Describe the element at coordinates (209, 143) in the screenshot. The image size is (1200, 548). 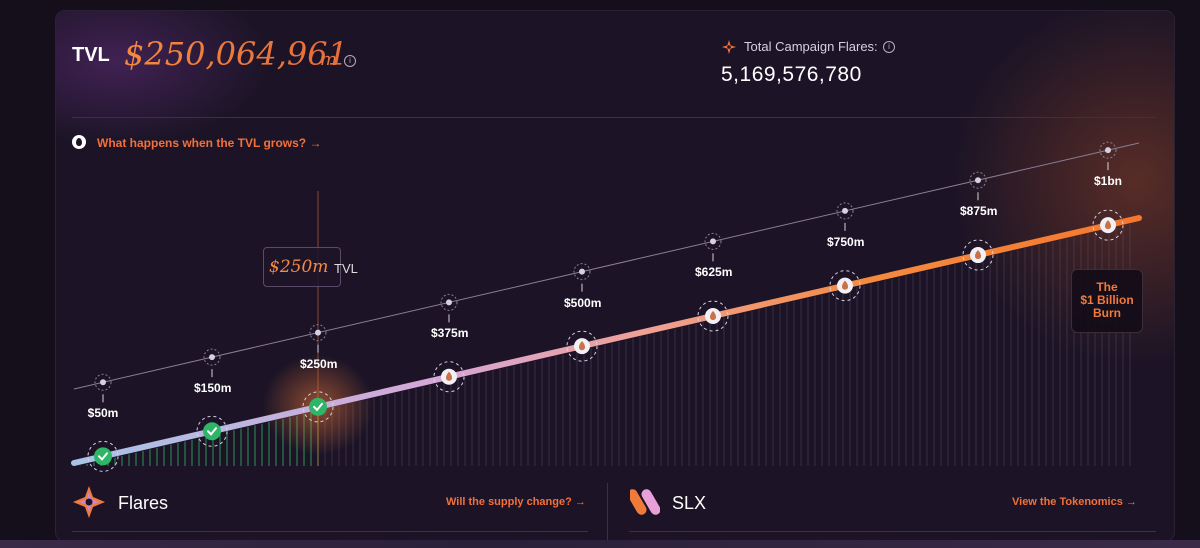
I see `tvl-grows-link: What happens when the TVL grows? →` at that location.